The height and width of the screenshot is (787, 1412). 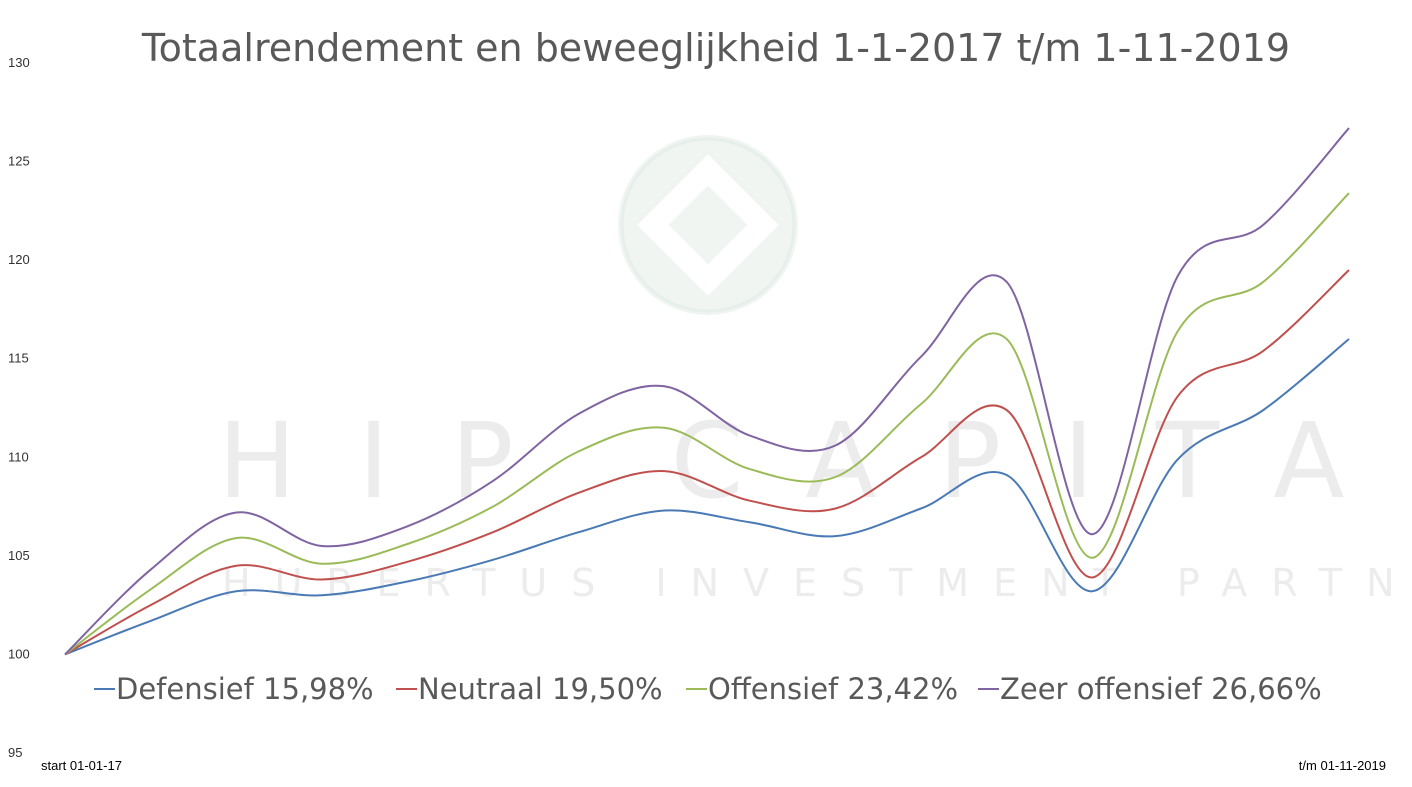 I want to click on x-tick-label-start: start 01-01-17, so click(x=81, y=765).